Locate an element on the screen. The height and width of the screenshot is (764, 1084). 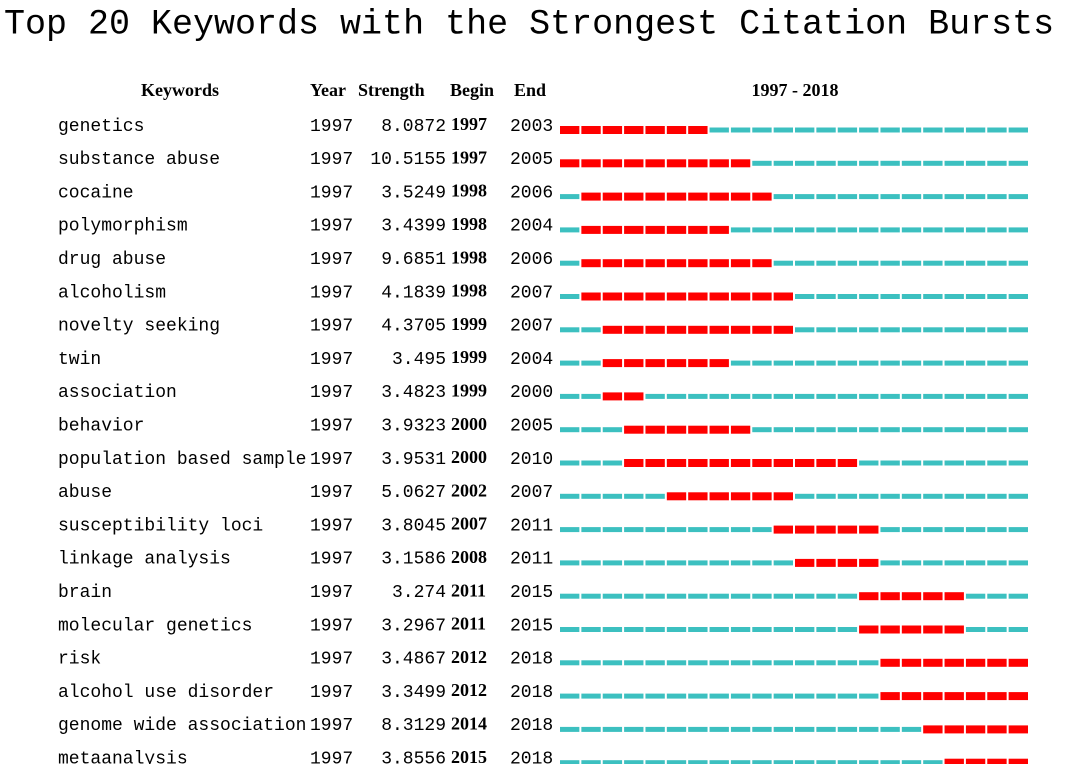
strength: 3.5249 is located at coordinates (413, 193).